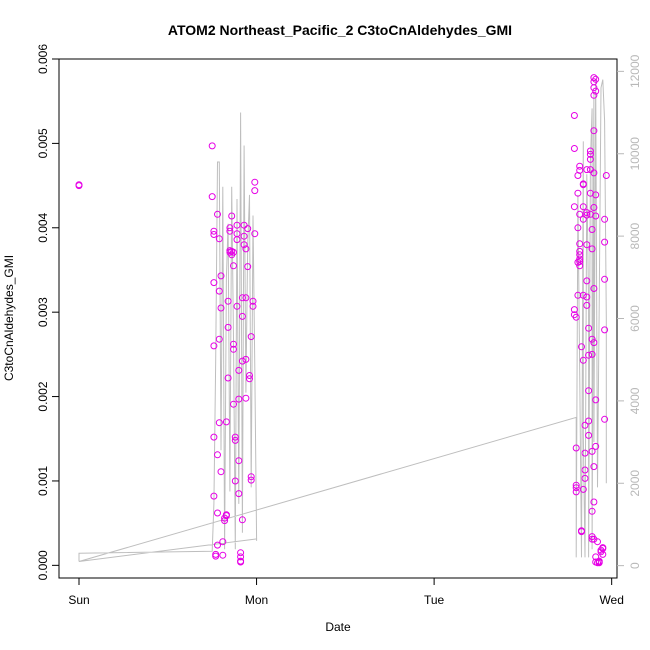 This screenshot has height=650, width=650. What do you see at coordinates (635, 565) in the screenshot?
I see `y2-tick-label: 0` at bounding box center [635, 565].